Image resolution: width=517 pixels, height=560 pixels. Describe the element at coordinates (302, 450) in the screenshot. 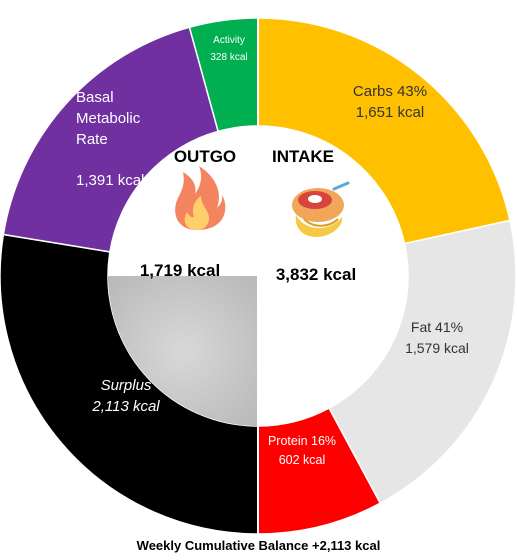

I see `label-protein: Protein 16% 602 kcal` at that location.